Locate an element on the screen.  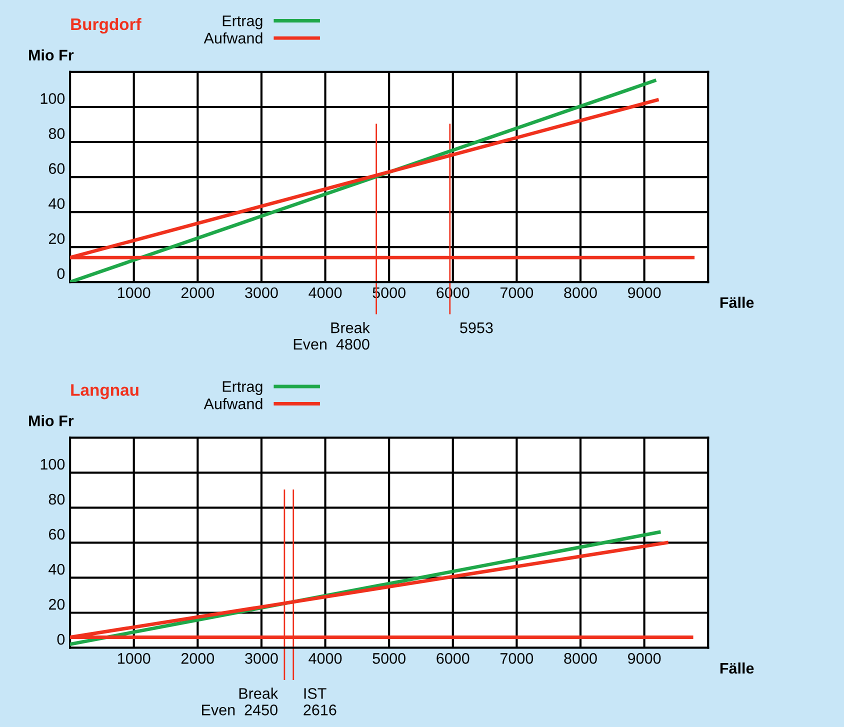
chart-title: Burgdorf is located at coordinates (106, 26).